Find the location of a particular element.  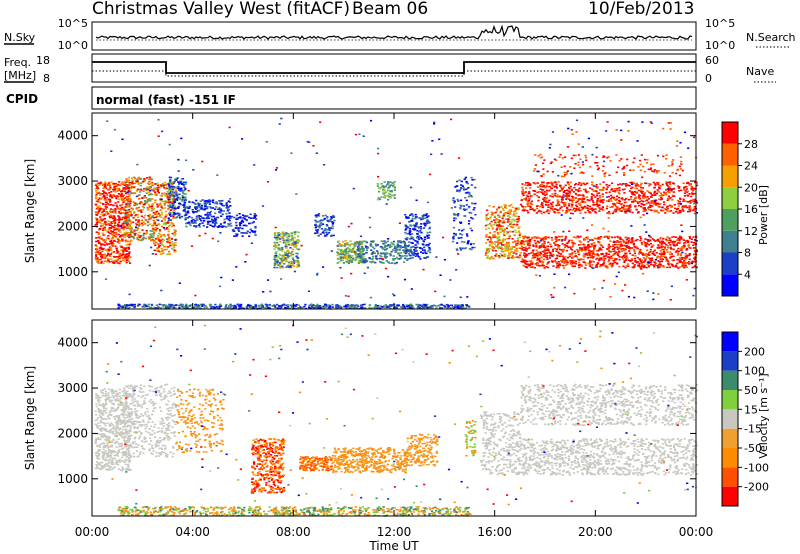

power-cell-2009 is located at coordinates (297, 260).